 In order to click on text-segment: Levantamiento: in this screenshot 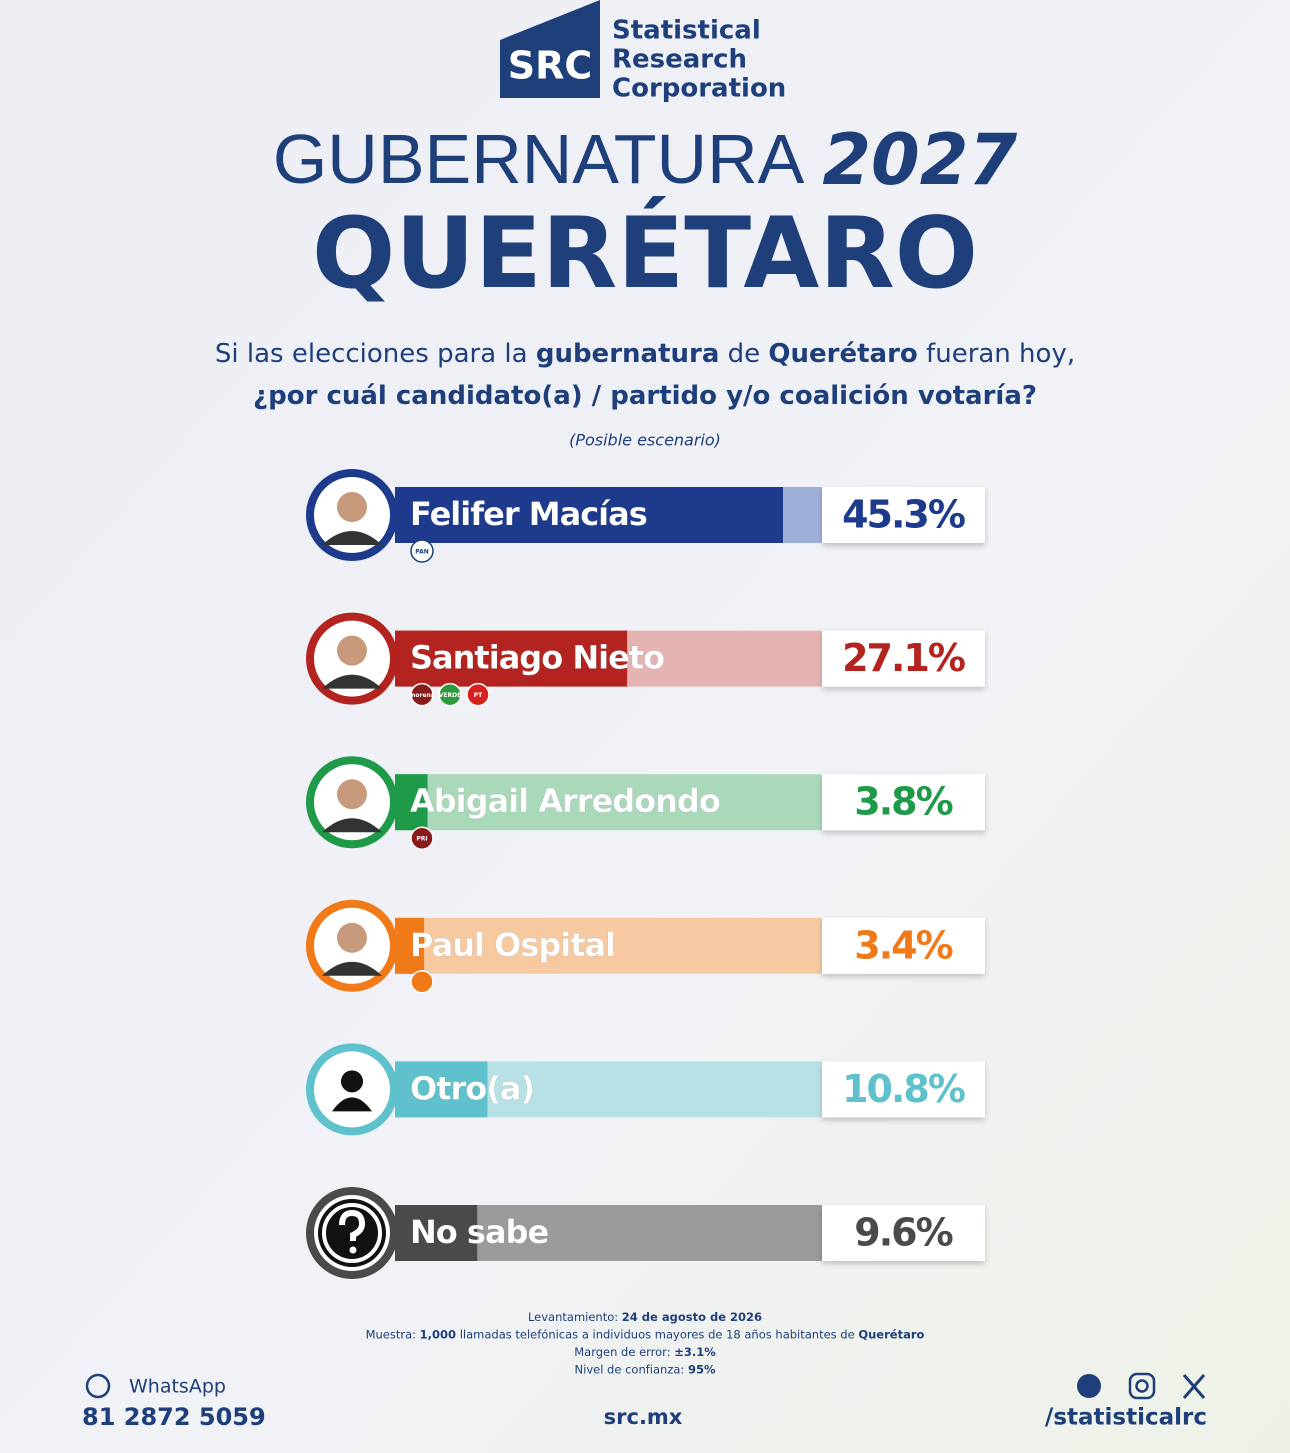, I will do `click(575, 1317)`.